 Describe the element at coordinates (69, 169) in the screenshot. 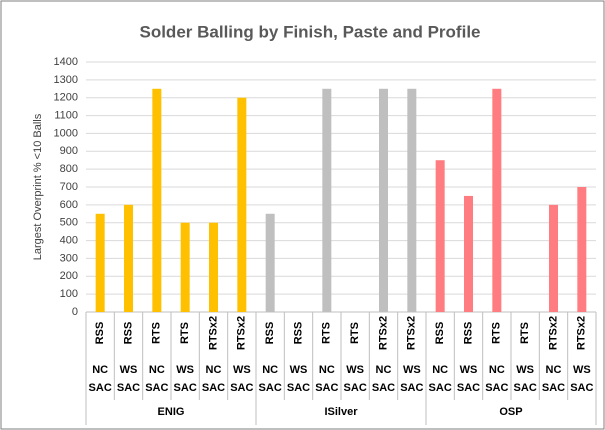

I see `y-tick-label: 800` at that location.